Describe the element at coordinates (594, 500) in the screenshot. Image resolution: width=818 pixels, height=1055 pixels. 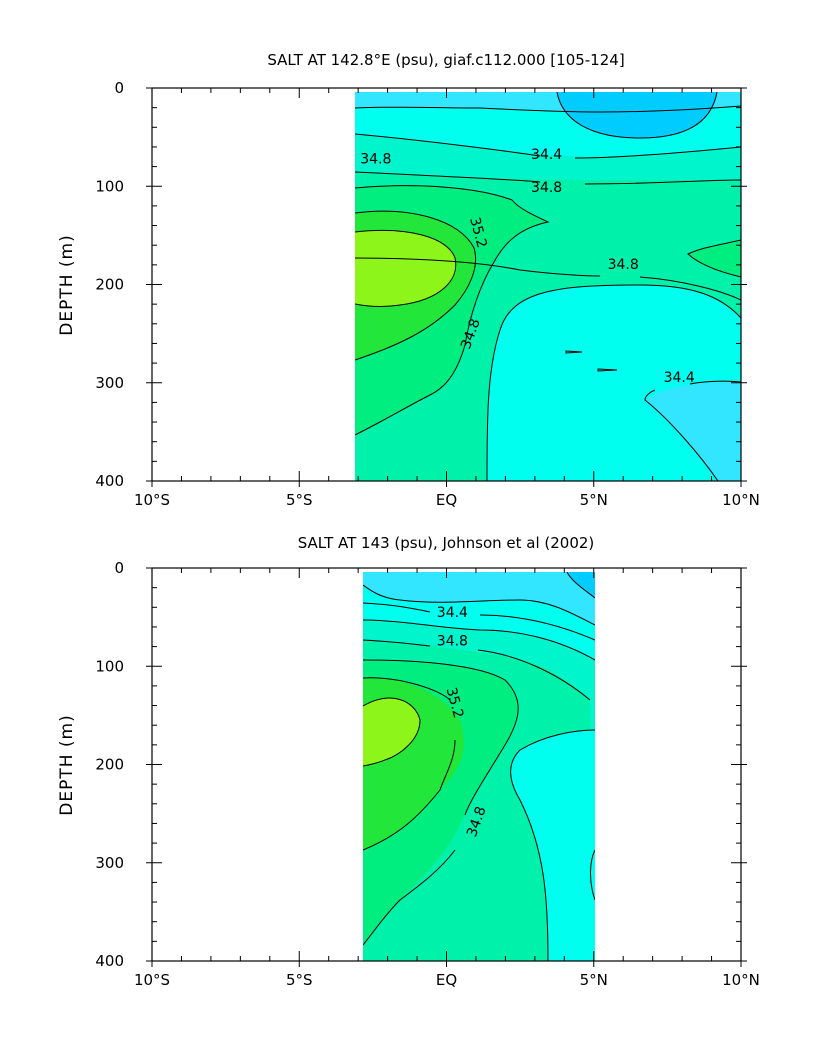
I see `top-x-tick-label: 5°N` at that location.